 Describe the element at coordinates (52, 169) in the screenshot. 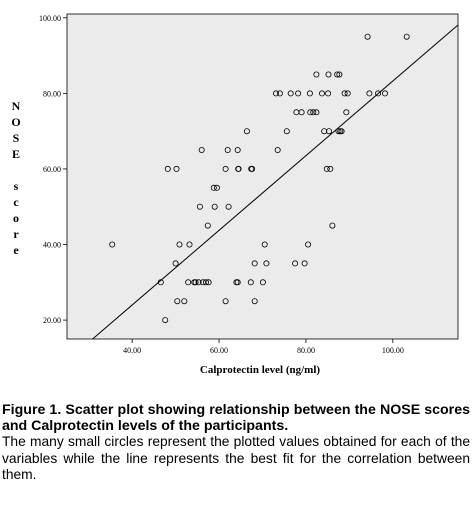

I see `y-tick-label: 60.00` at that location.